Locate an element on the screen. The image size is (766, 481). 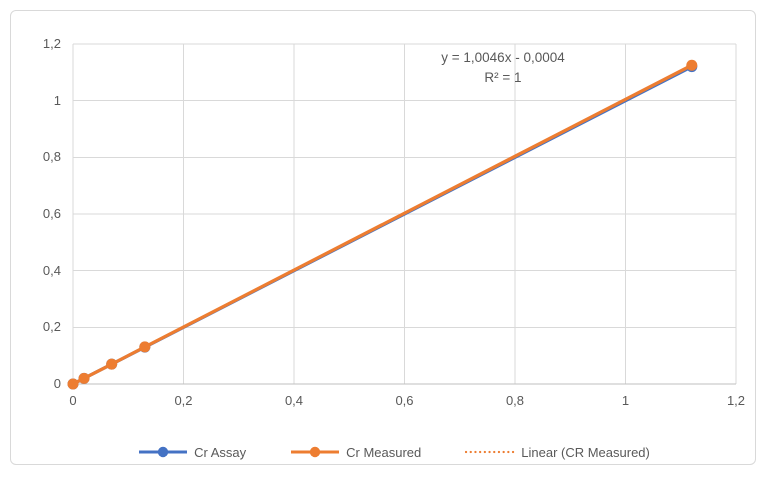
x-tick-label: 0,6 is located at coordinates (404, 400).